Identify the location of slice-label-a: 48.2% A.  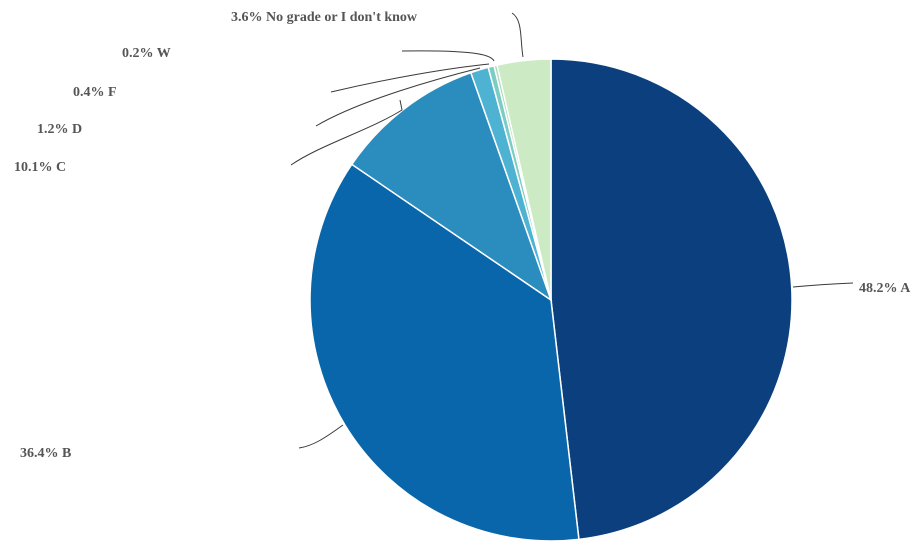
(885, 288).